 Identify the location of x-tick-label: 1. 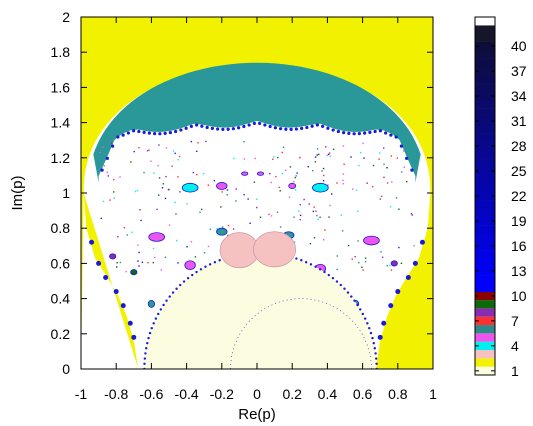
(433, 394).